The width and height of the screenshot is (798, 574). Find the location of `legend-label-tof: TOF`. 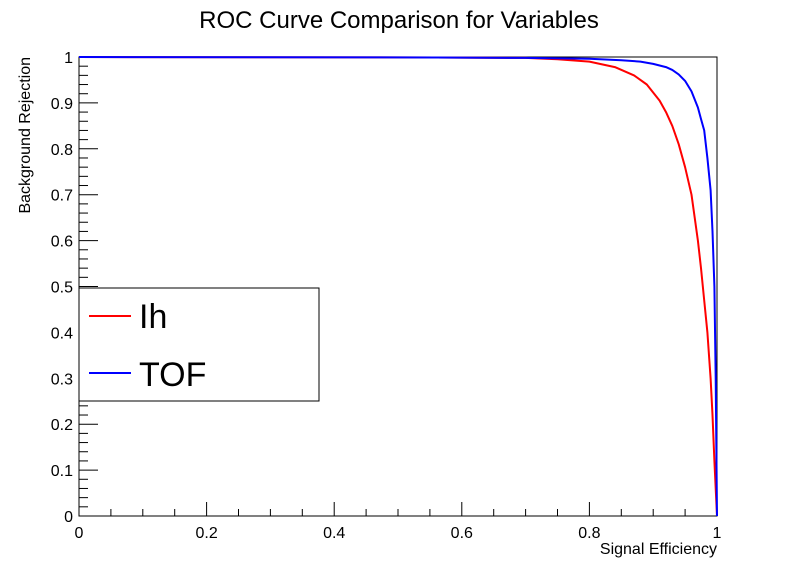

legend-label-tof: TOF is located at coordinates (172, 375).